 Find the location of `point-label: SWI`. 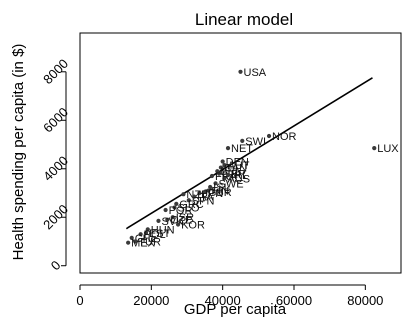

point-label: SWI is located at coordinates (255, 142).